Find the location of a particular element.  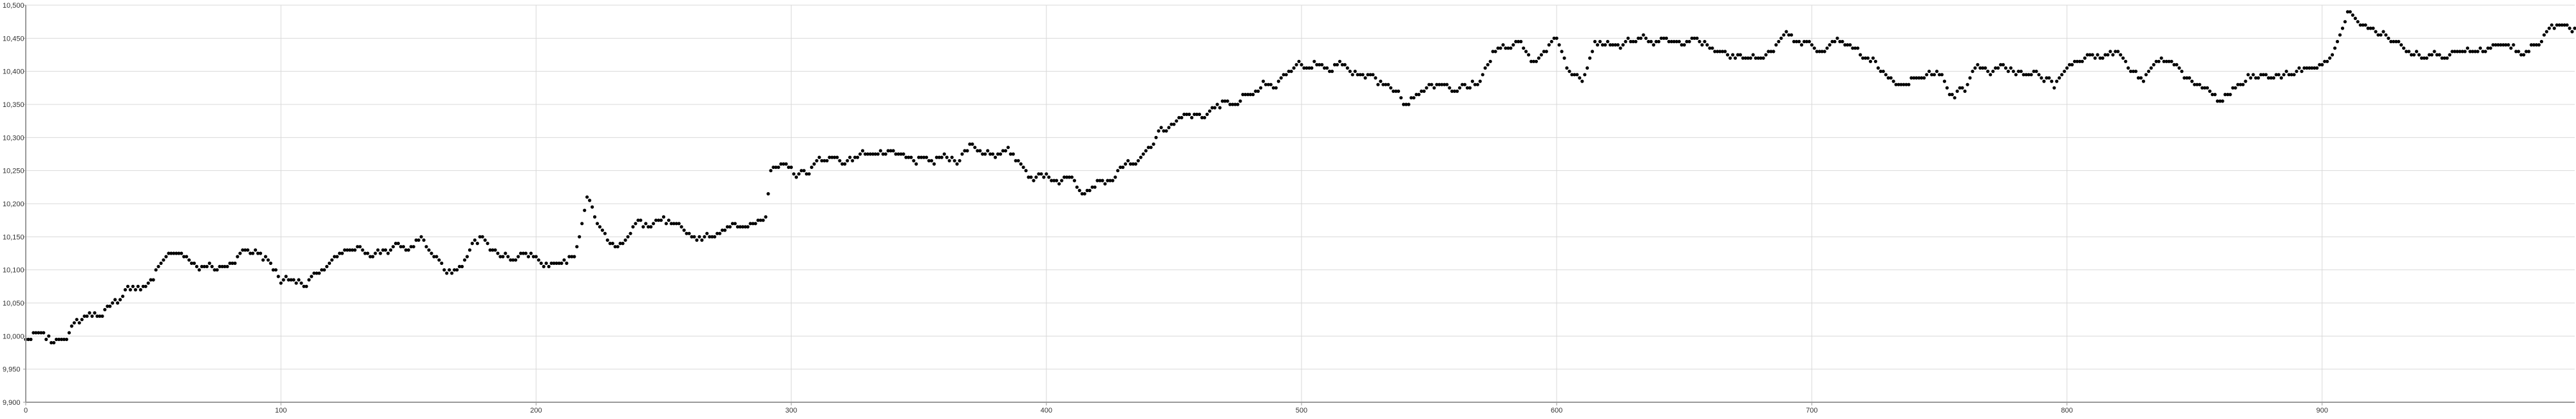

y-tick-label: 10,200 is located at coordinates (13, 204).